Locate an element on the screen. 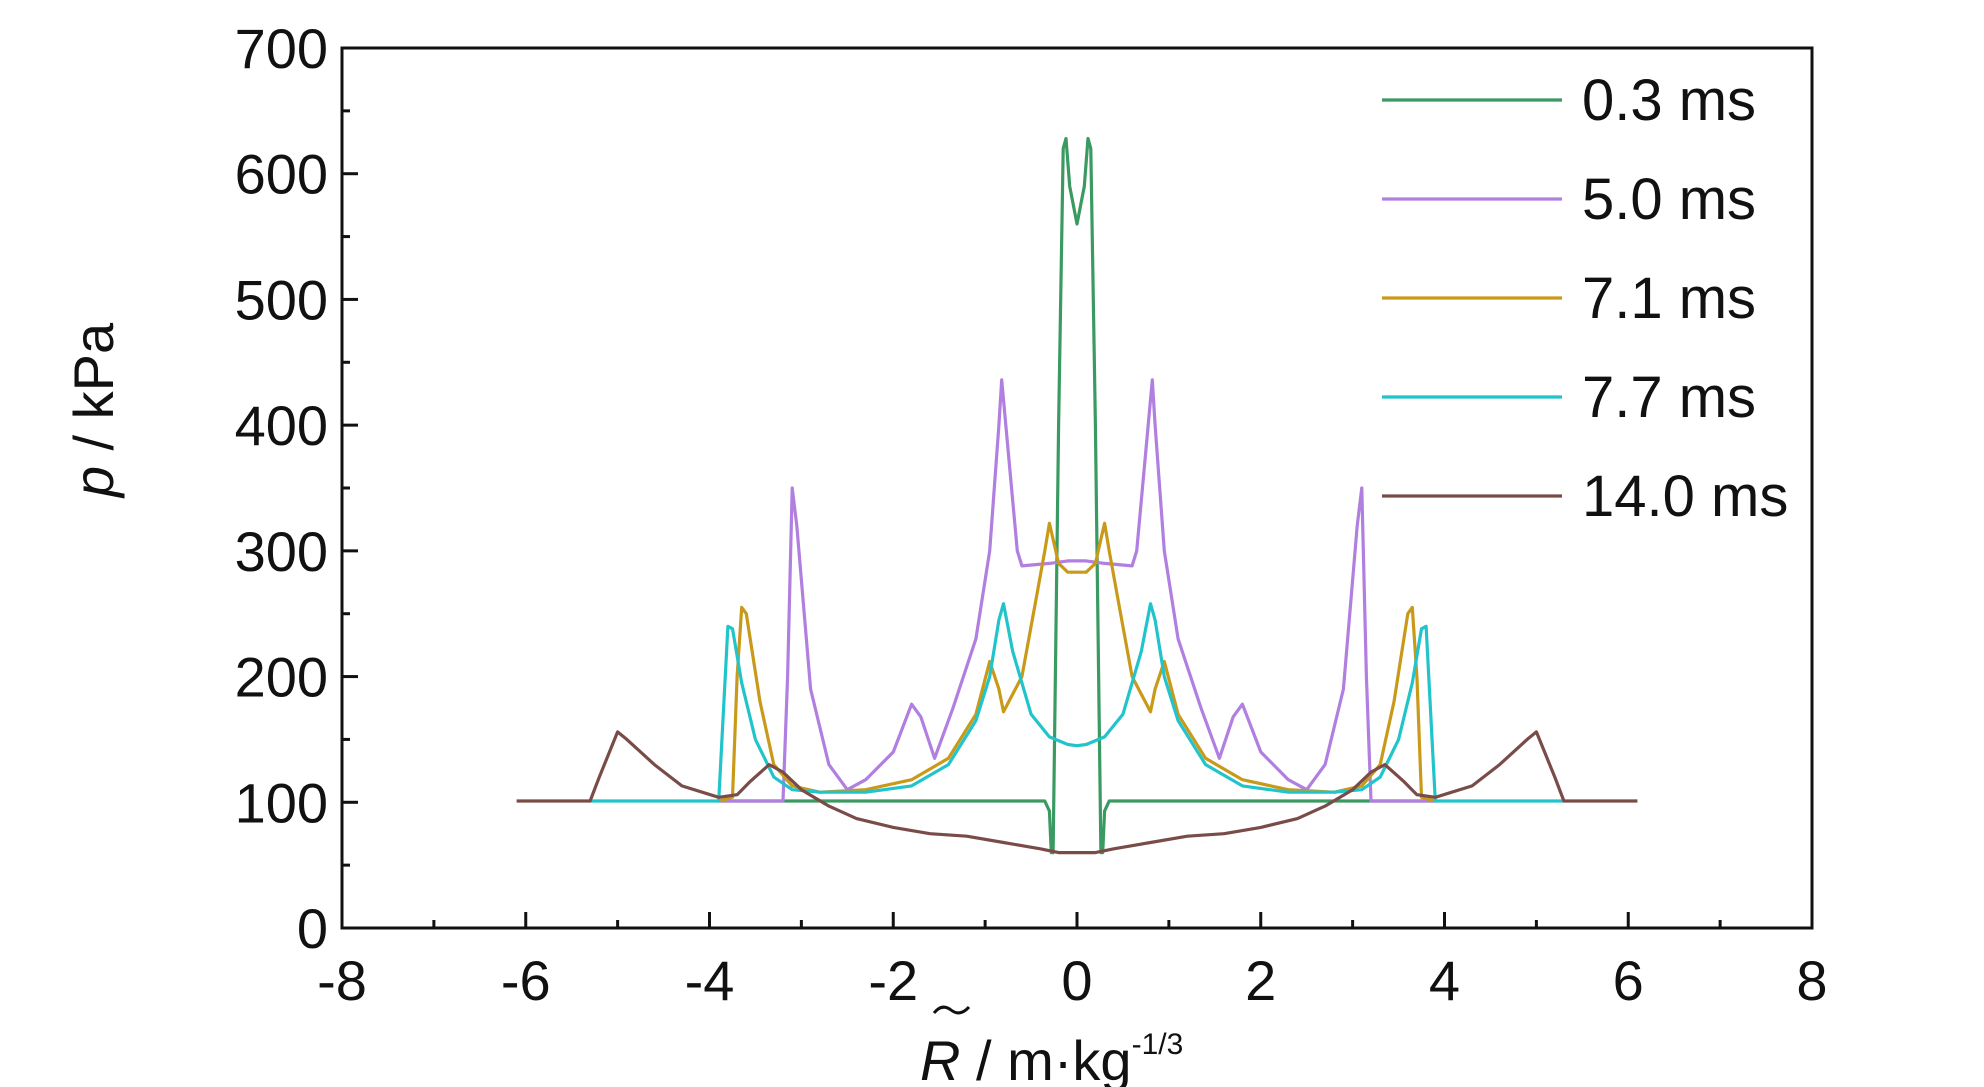  legend-label: 14.0 ms is located at coordinates (1685, 496).